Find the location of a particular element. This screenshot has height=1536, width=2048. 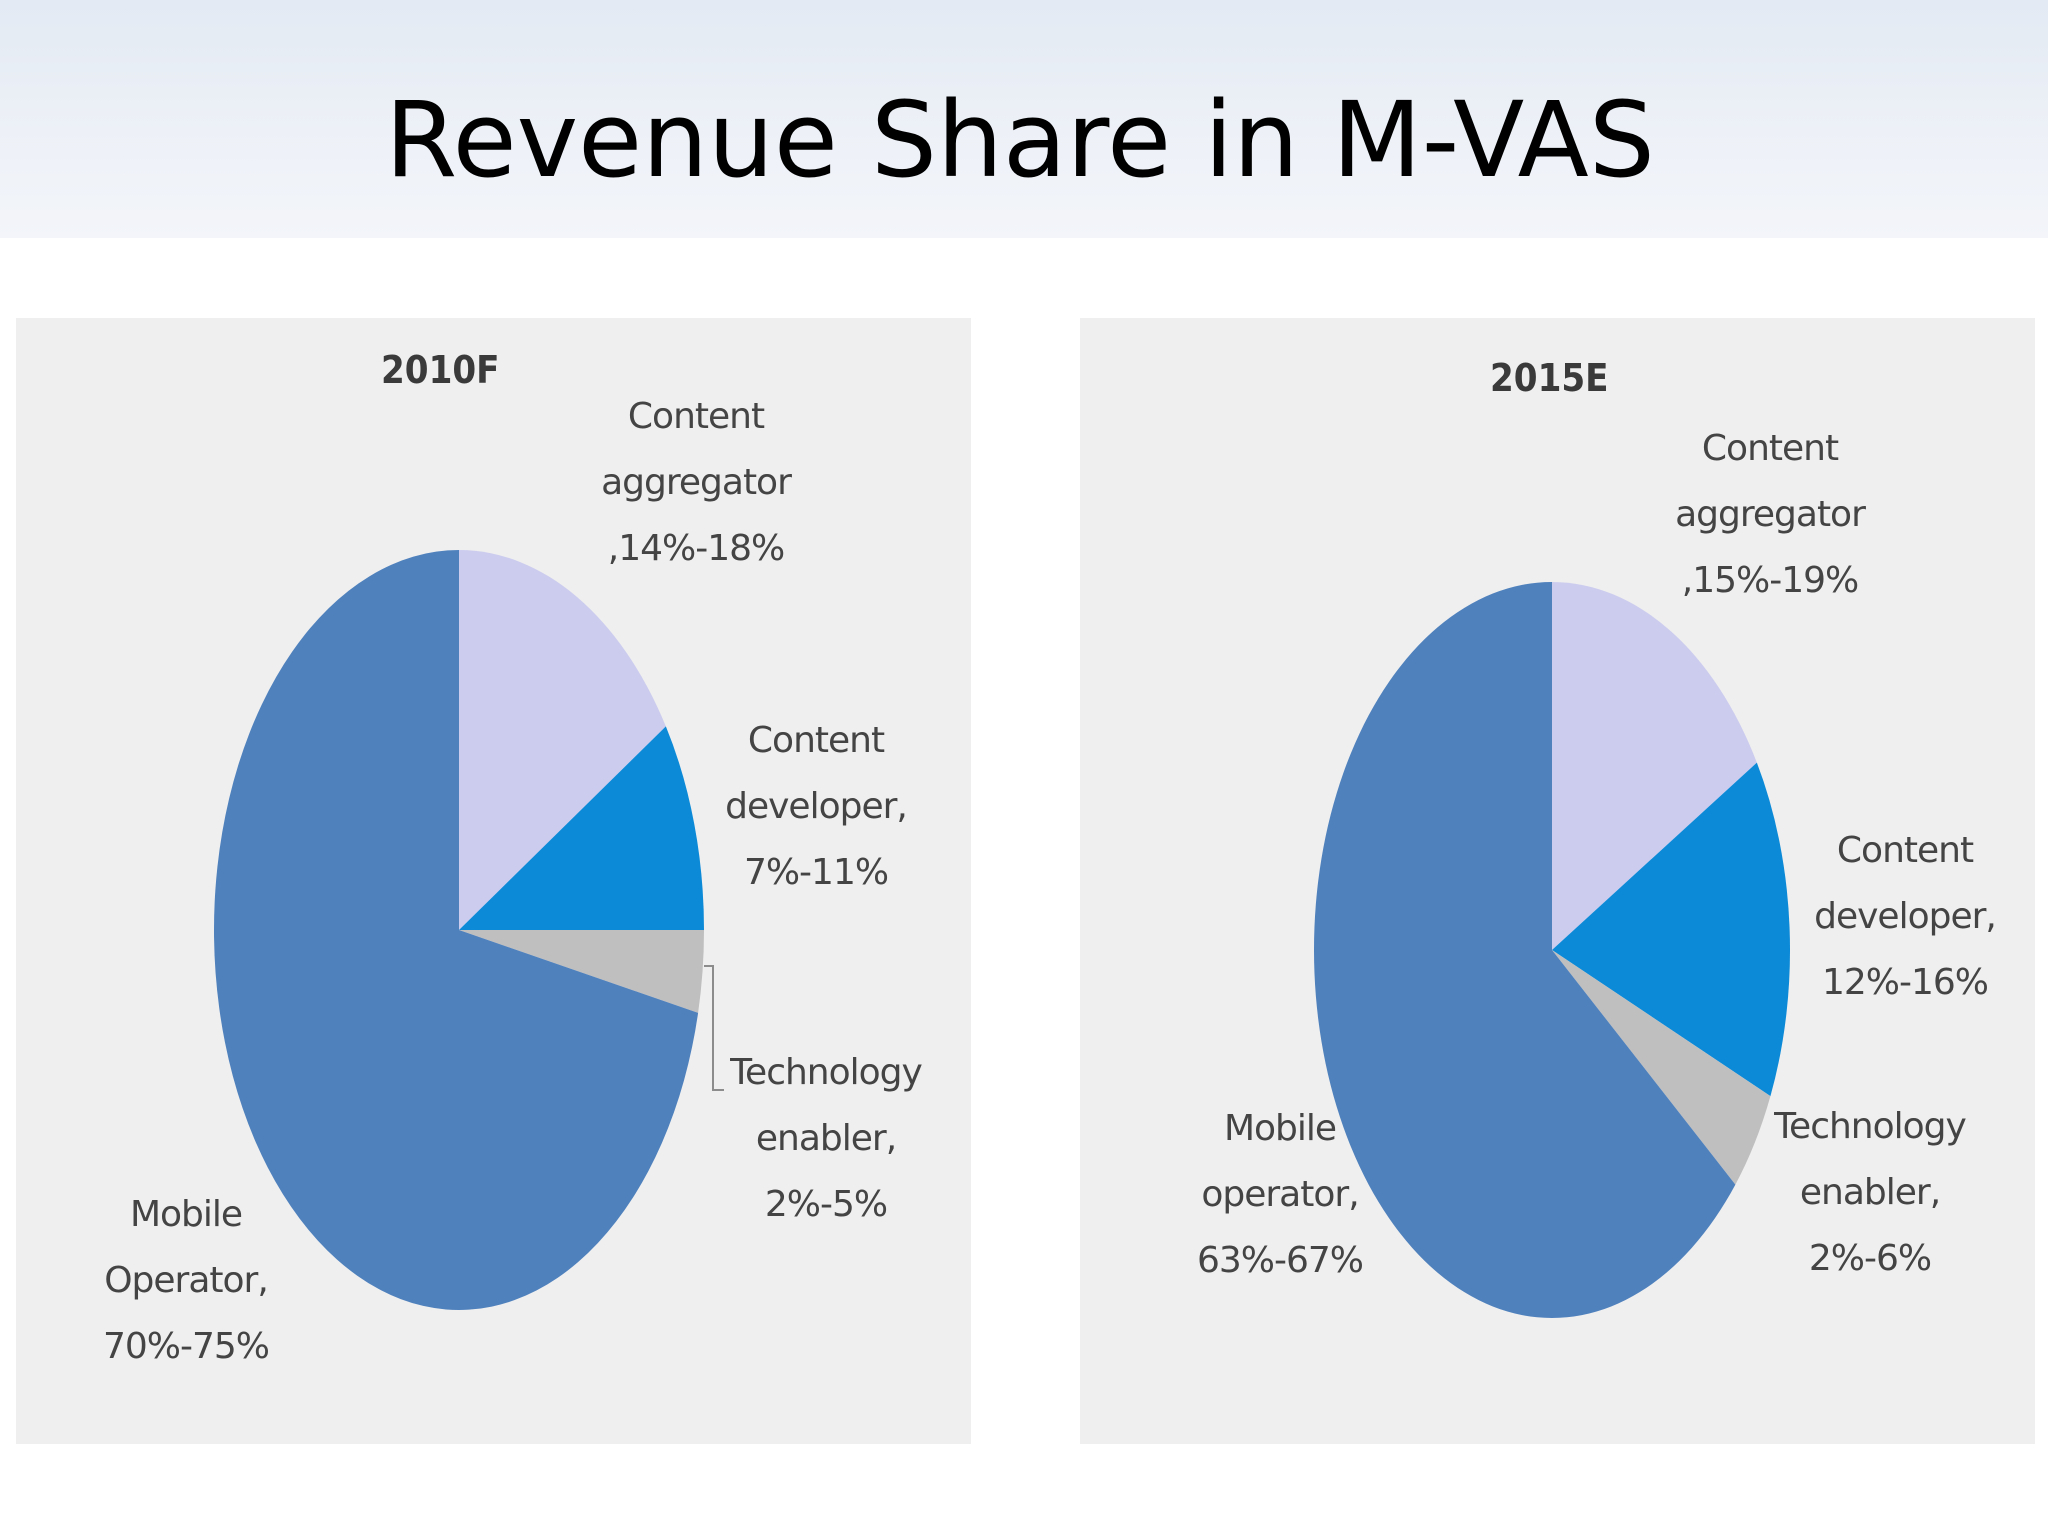

slice-label-content-developer: Content developer, 12%-16% is located at coordinates (1905, 917).